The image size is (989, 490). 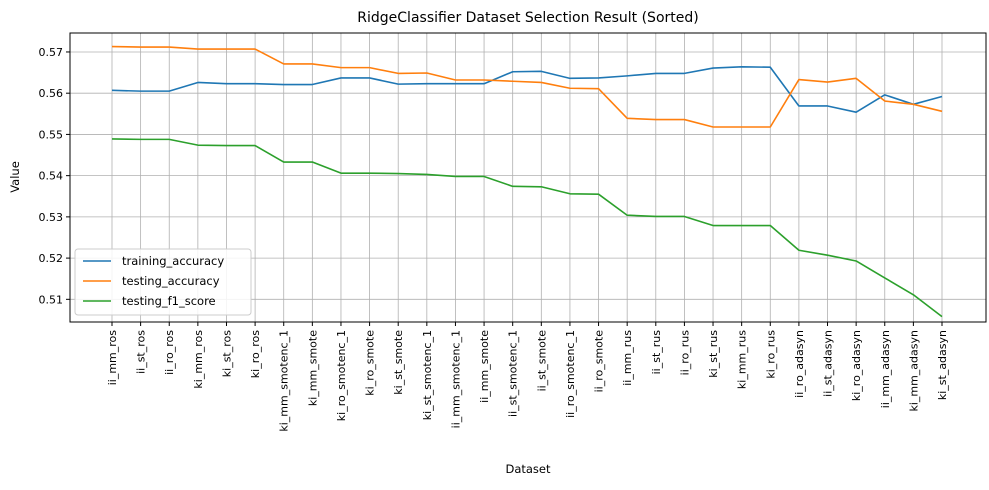 I want to click on y-tick-label: 0.54, so click(x=51, y=176).